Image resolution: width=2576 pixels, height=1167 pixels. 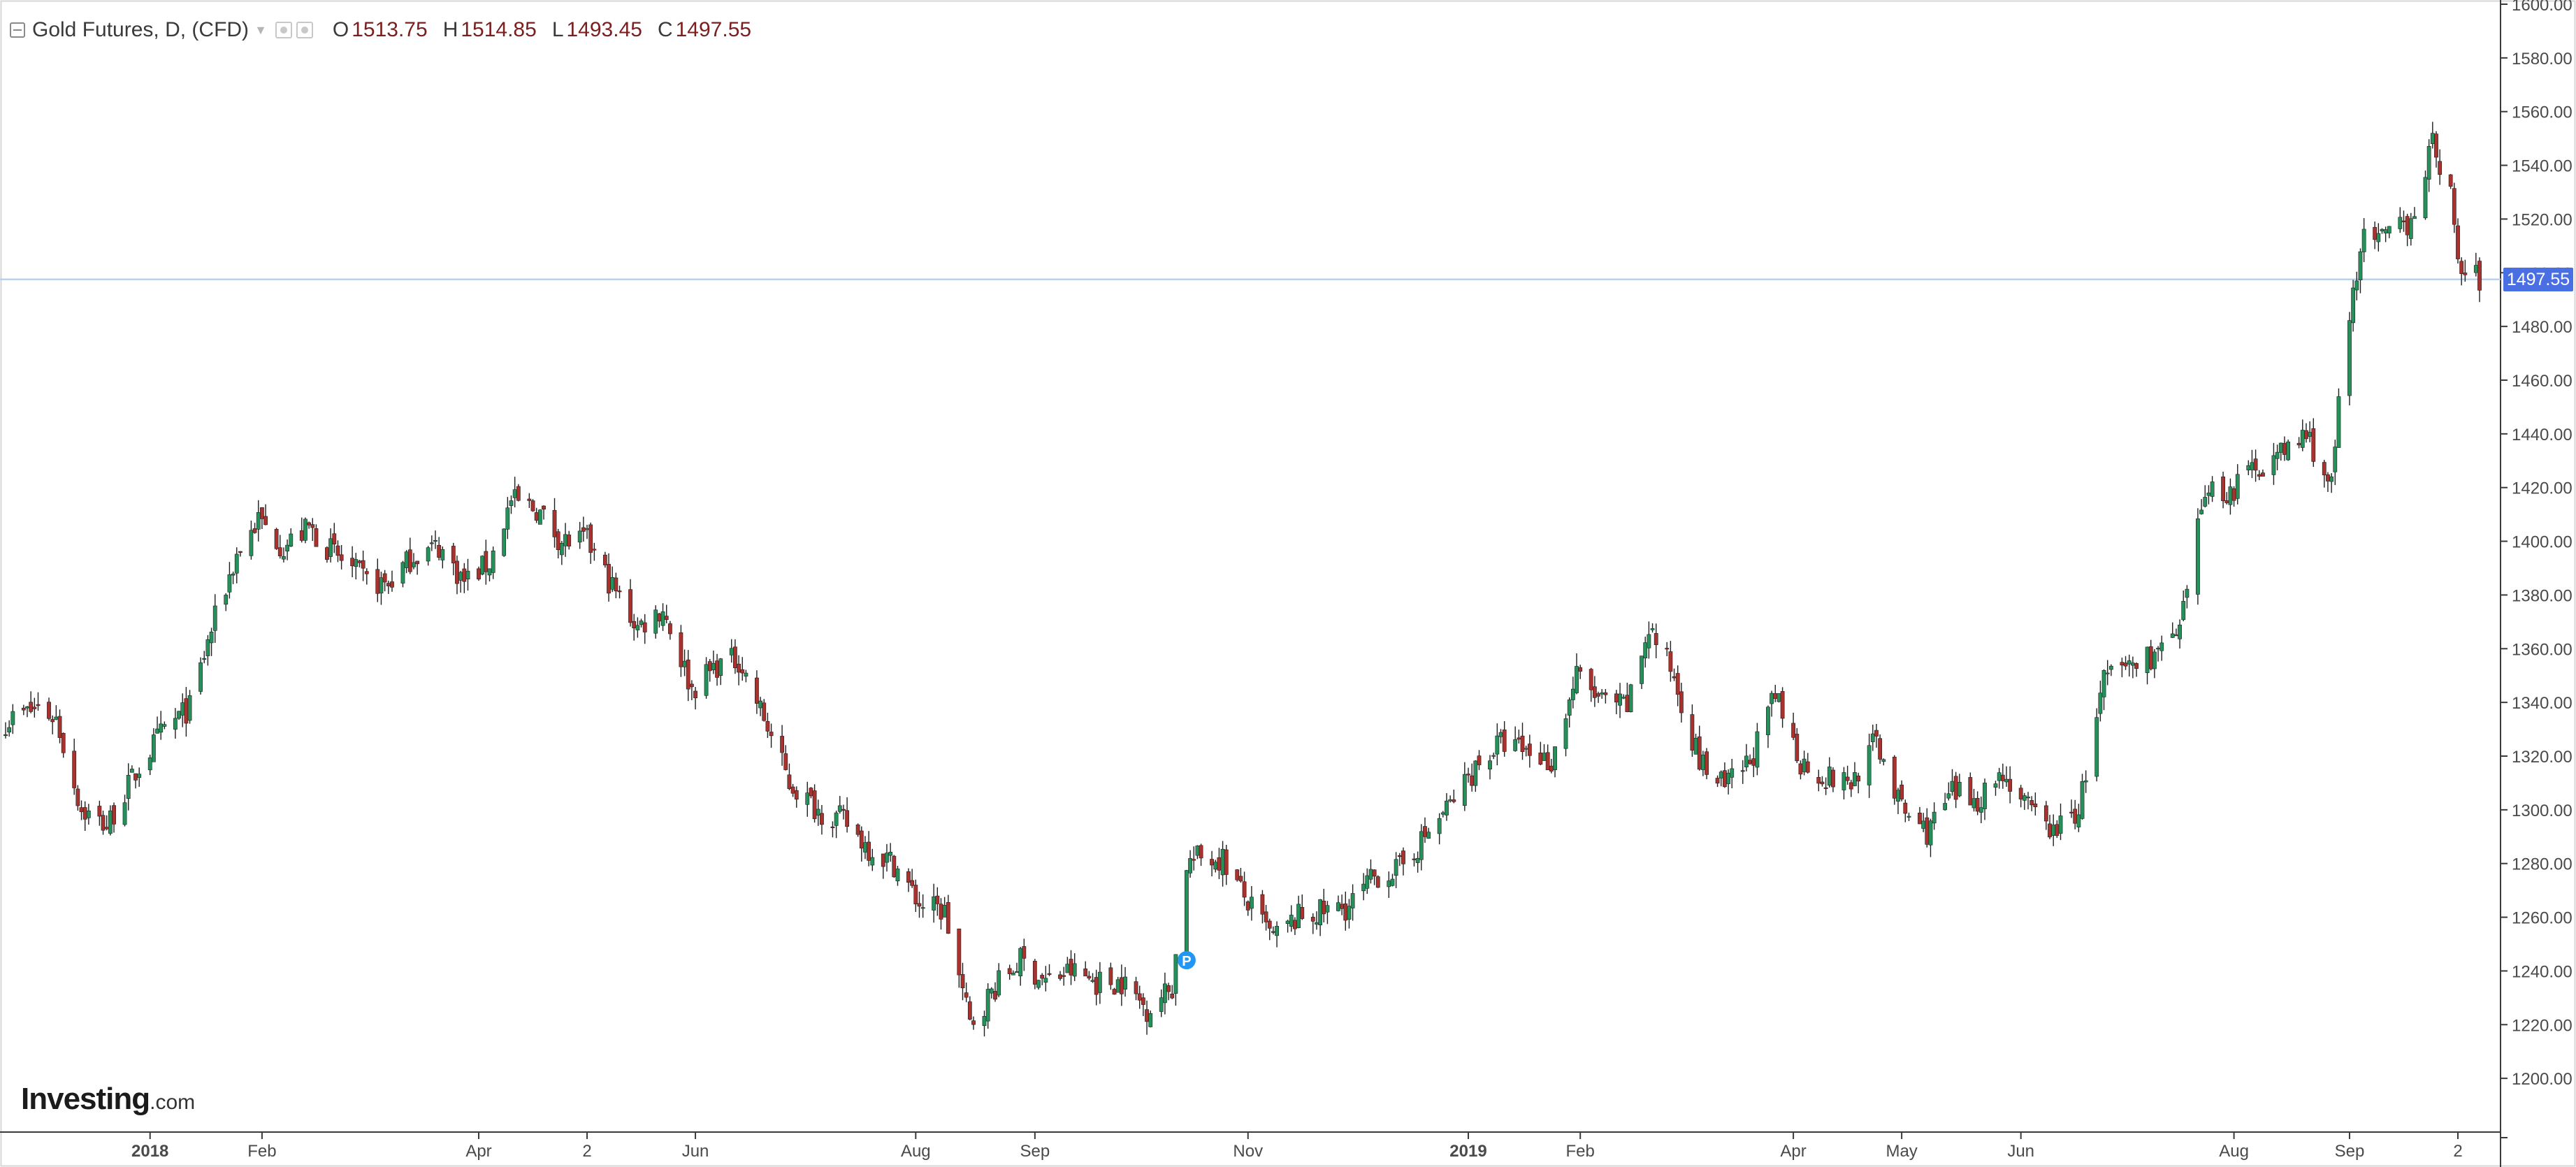 I want to click on x-tick-label: Feb, so click(x=1581, y=1151).